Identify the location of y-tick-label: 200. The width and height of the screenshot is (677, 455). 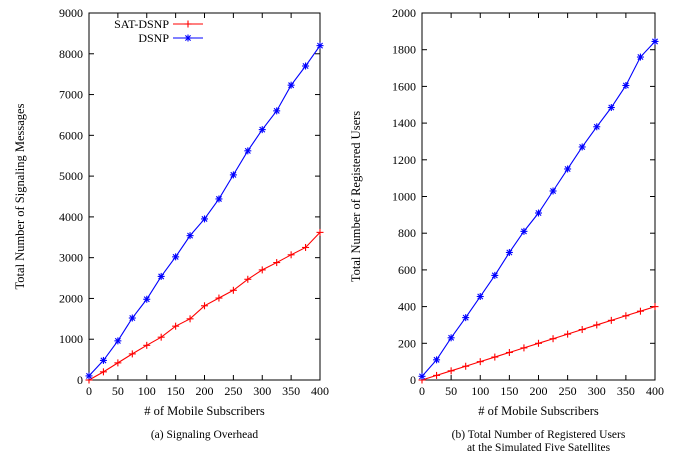
(407, 343).